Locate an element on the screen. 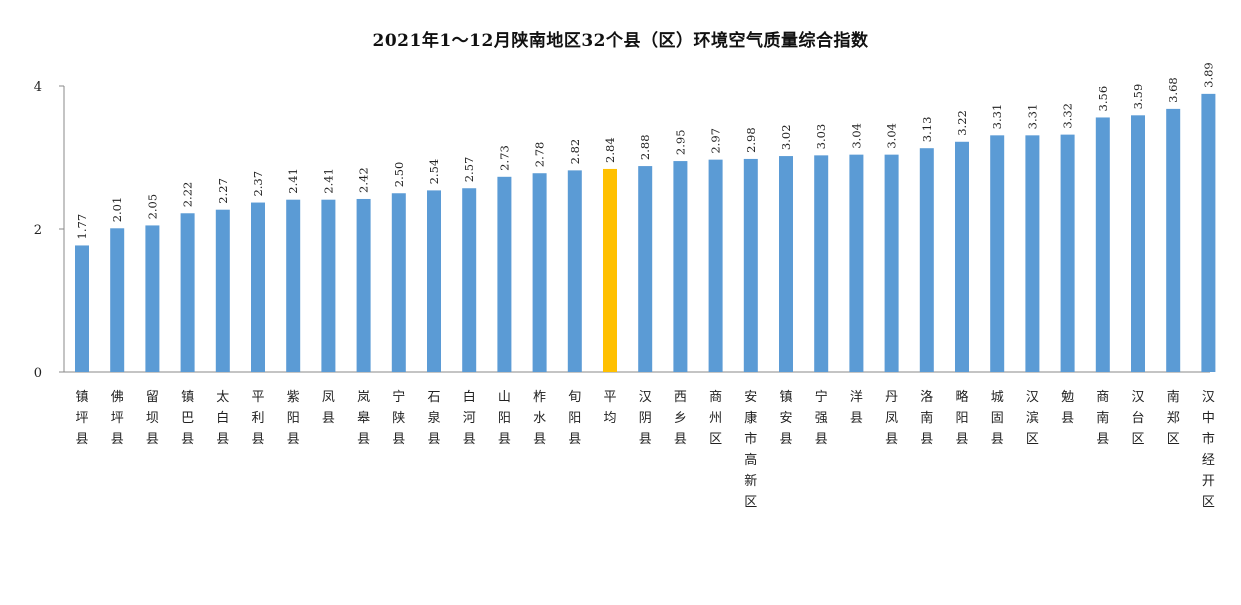 The height and width of the screenshot is (605, 1241). data-label: 3.89 is located at coordinates (1208, 75).